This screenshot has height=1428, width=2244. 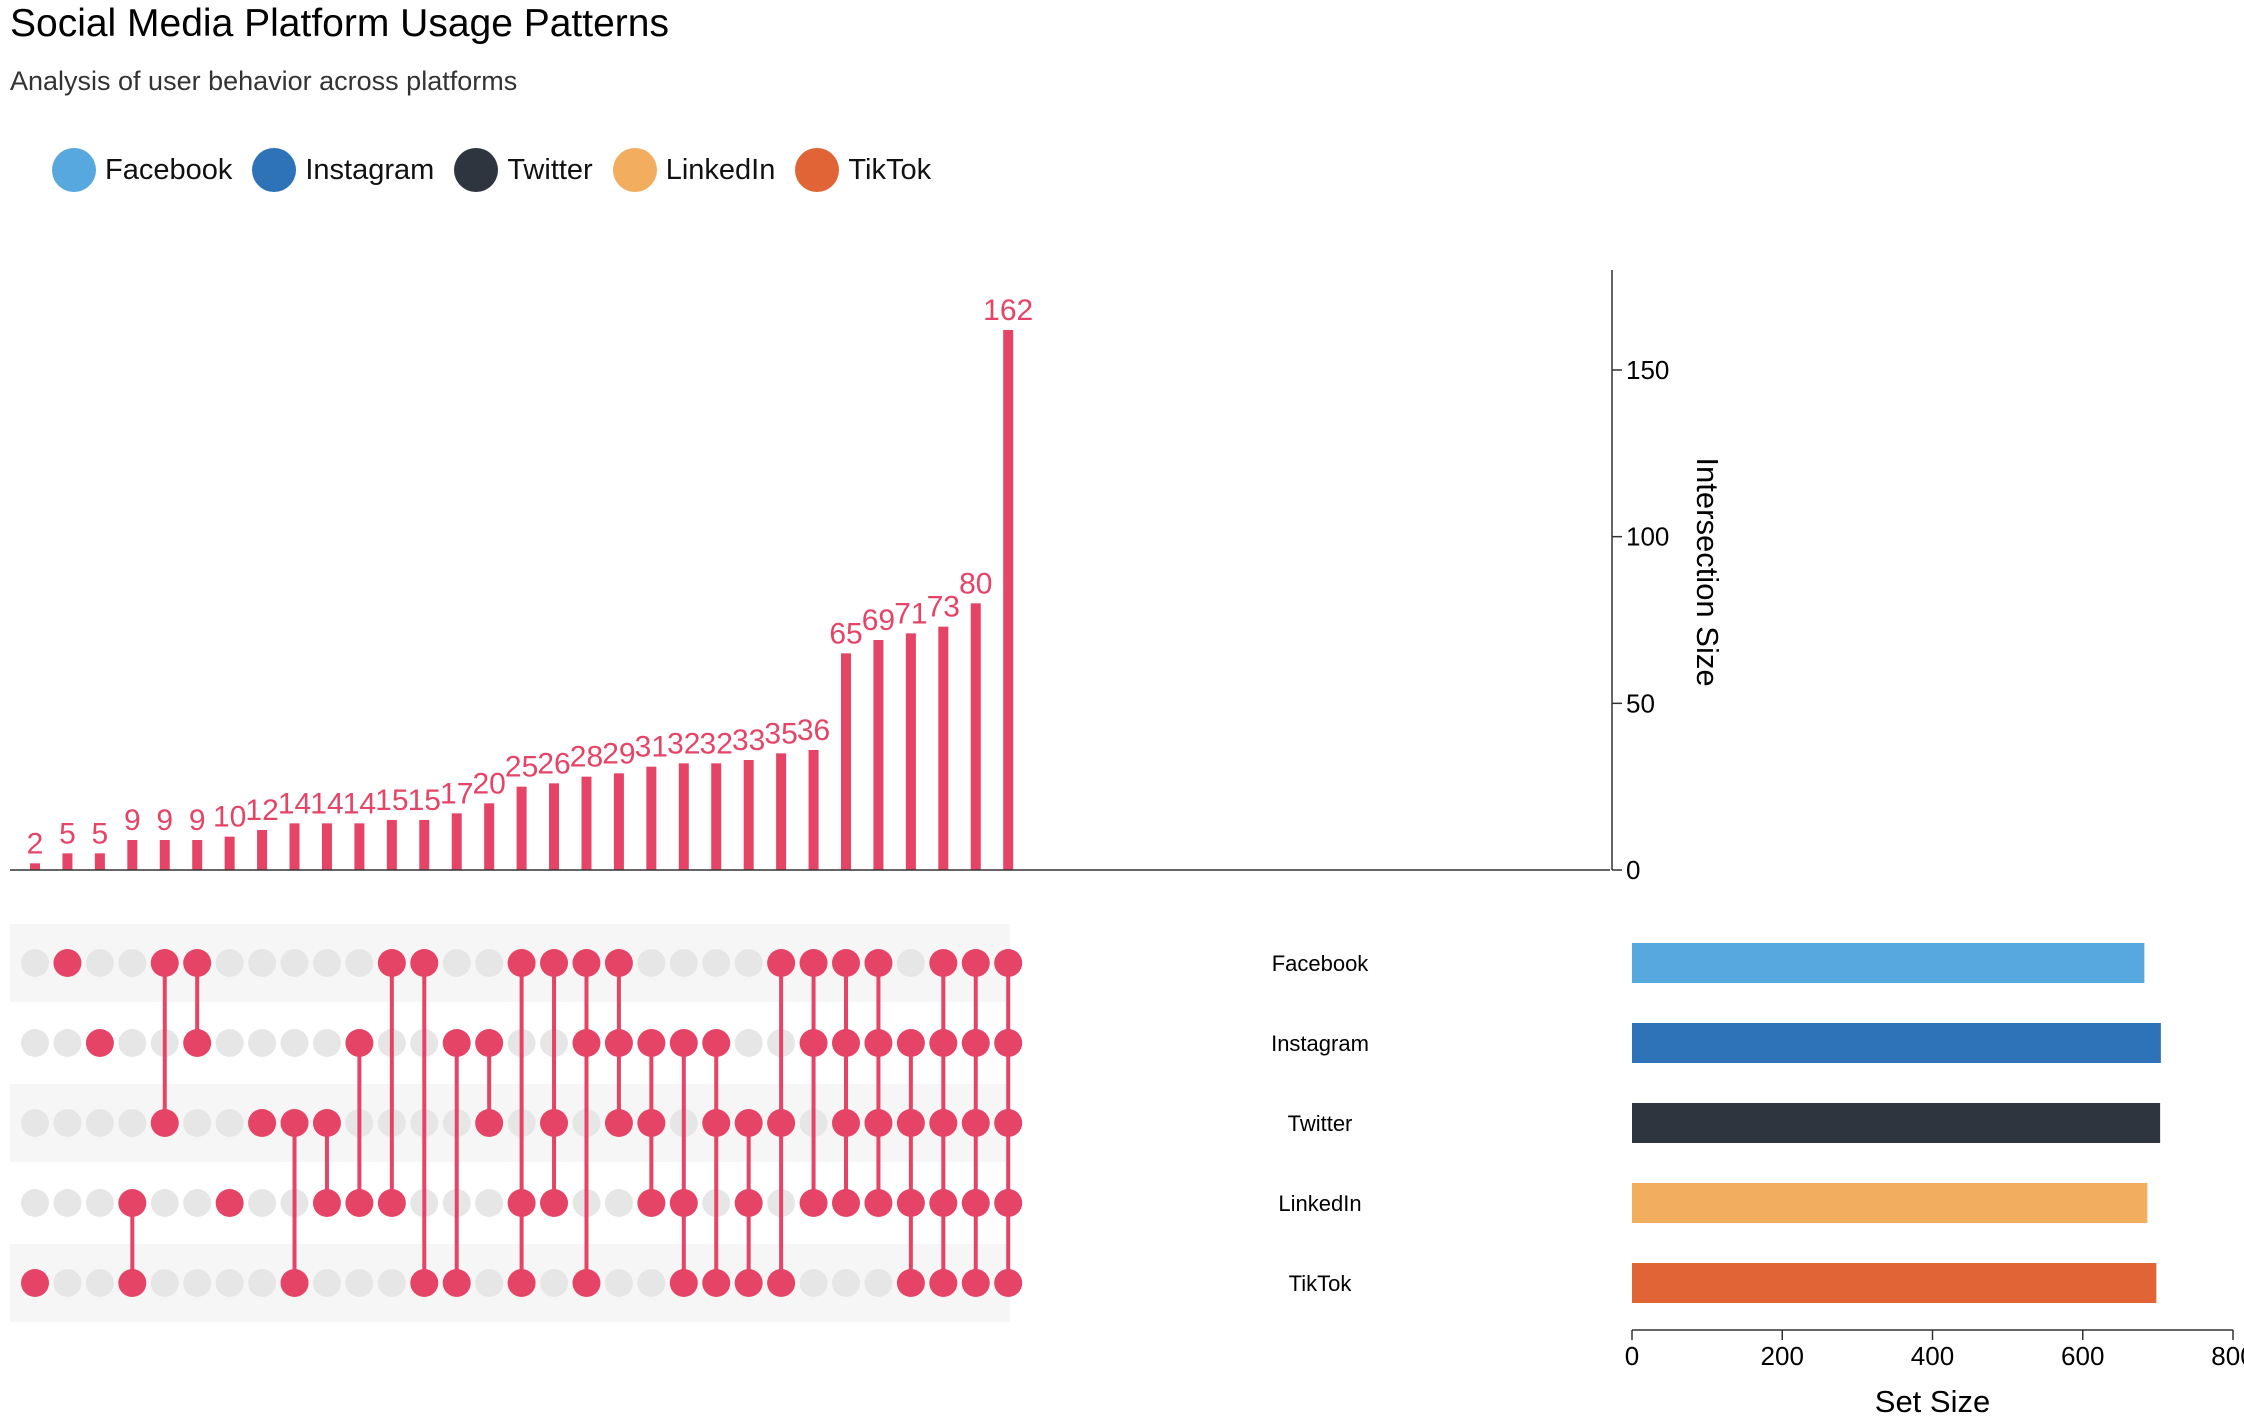 What do you see at coordinates (890, 169) in the screenshot?
I see `legend-label-tiktok: TikTok` at bounding box center [890, 169].